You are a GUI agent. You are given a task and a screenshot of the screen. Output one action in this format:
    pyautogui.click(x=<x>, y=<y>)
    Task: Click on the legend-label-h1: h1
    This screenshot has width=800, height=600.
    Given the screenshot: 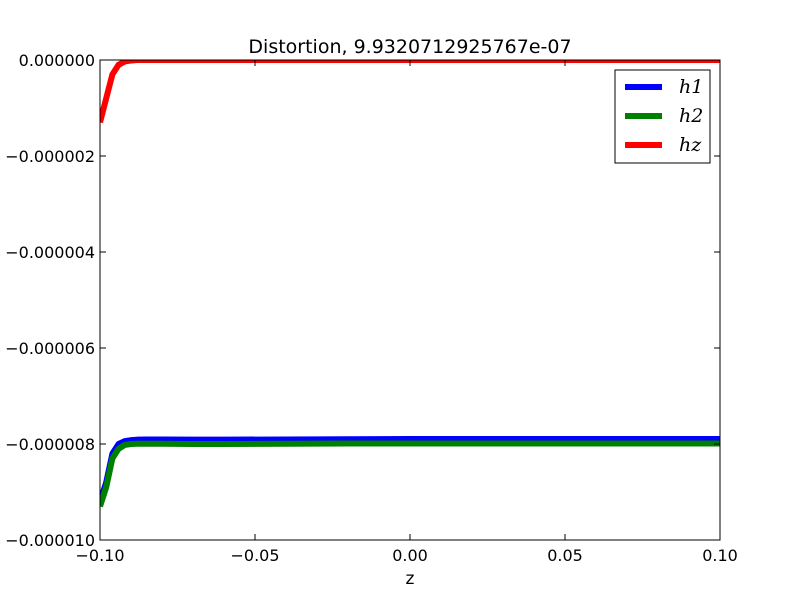 What is the action you would take?
    pyautogui.click(x=691, y=87)
    